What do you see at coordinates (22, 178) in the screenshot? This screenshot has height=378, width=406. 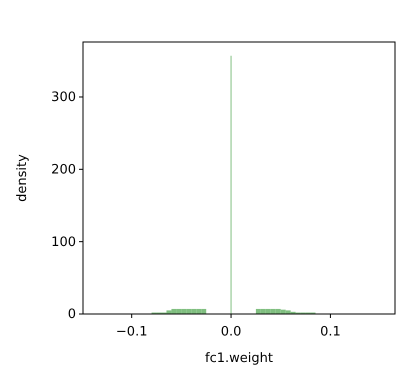 I see `y-axis-title: density` at bounding box center [22, 178].